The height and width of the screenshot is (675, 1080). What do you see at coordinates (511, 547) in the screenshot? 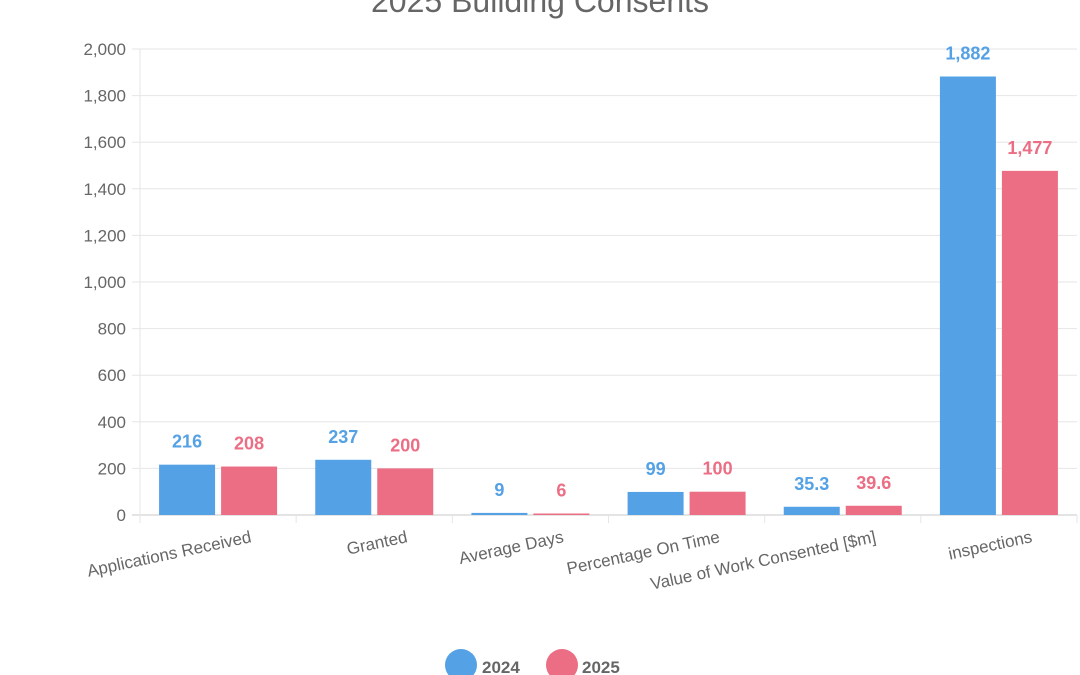
I see `x-tick-label: Average Days` at bounding box center [511, 547].